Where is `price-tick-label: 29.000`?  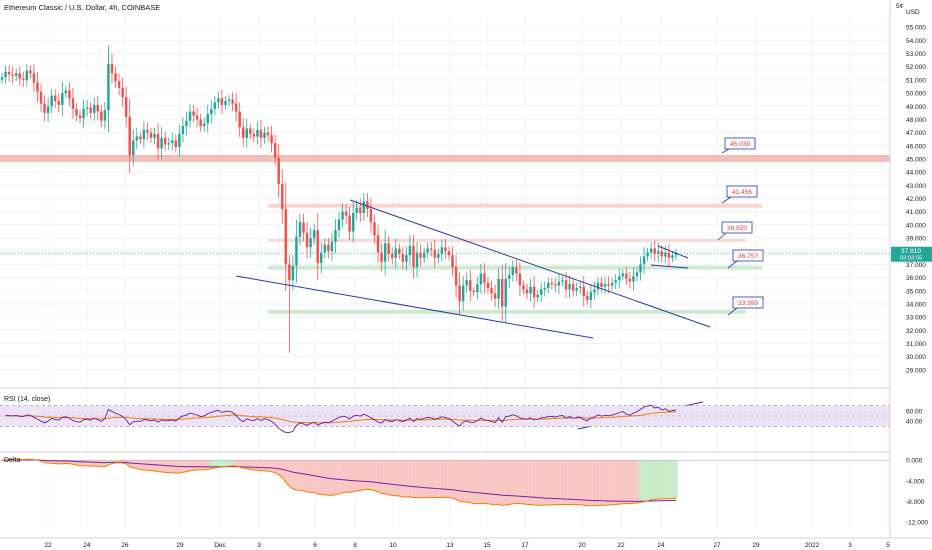
price-tick-label: 29.000 is located at coordinates (916, 370).